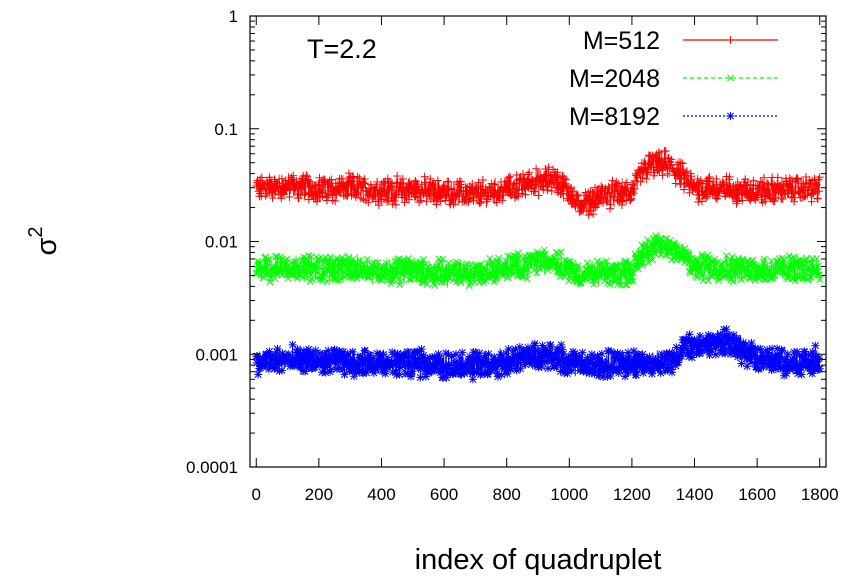  I want to click on legend: M=512 M=2048 M=8192, so click(673, 79).